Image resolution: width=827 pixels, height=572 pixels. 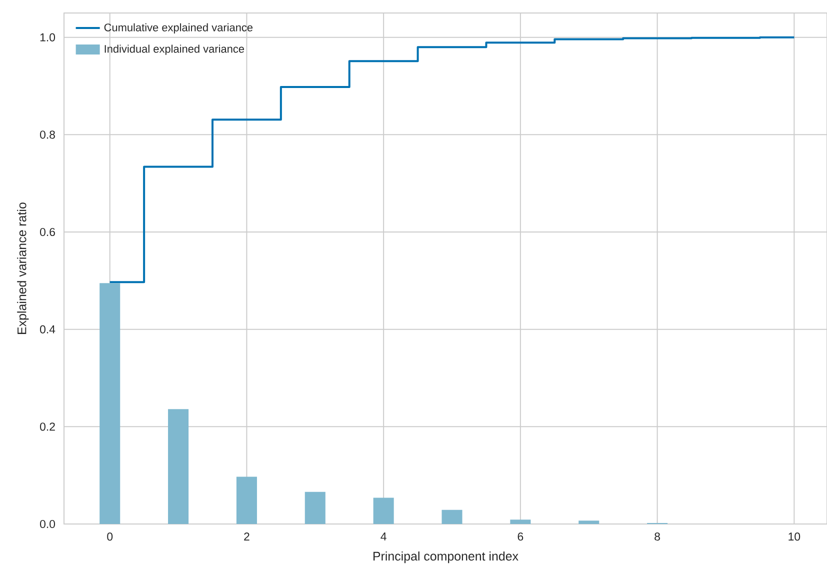 I want to click on legend-label: Individual explained variance, so click(x=174, y=49).